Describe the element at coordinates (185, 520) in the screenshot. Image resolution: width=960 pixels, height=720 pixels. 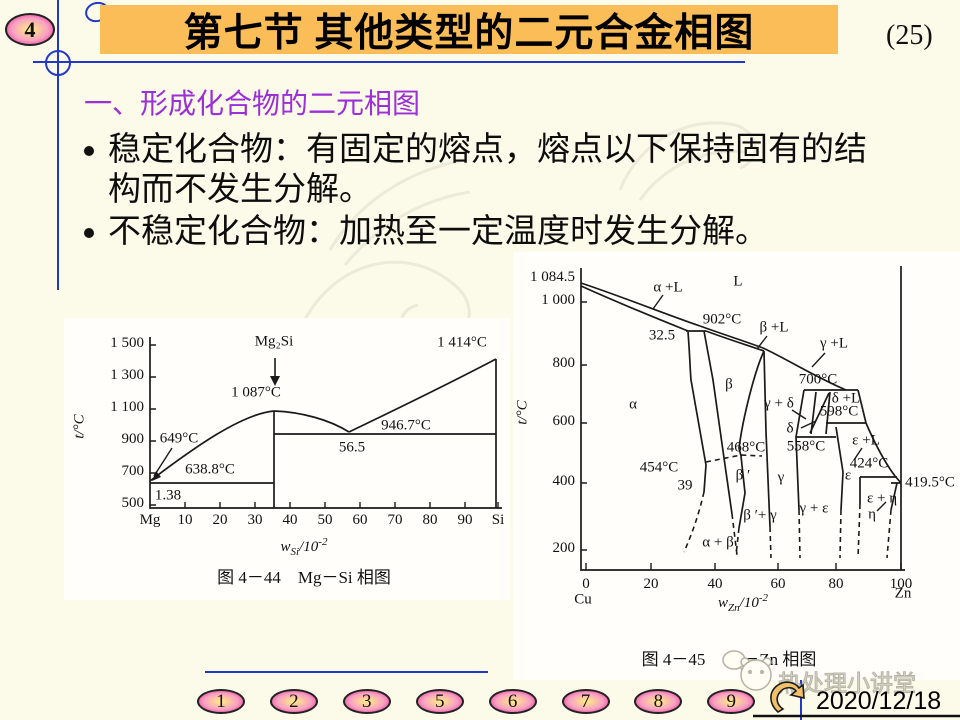
I see `x-tick-label: 10` at that location.